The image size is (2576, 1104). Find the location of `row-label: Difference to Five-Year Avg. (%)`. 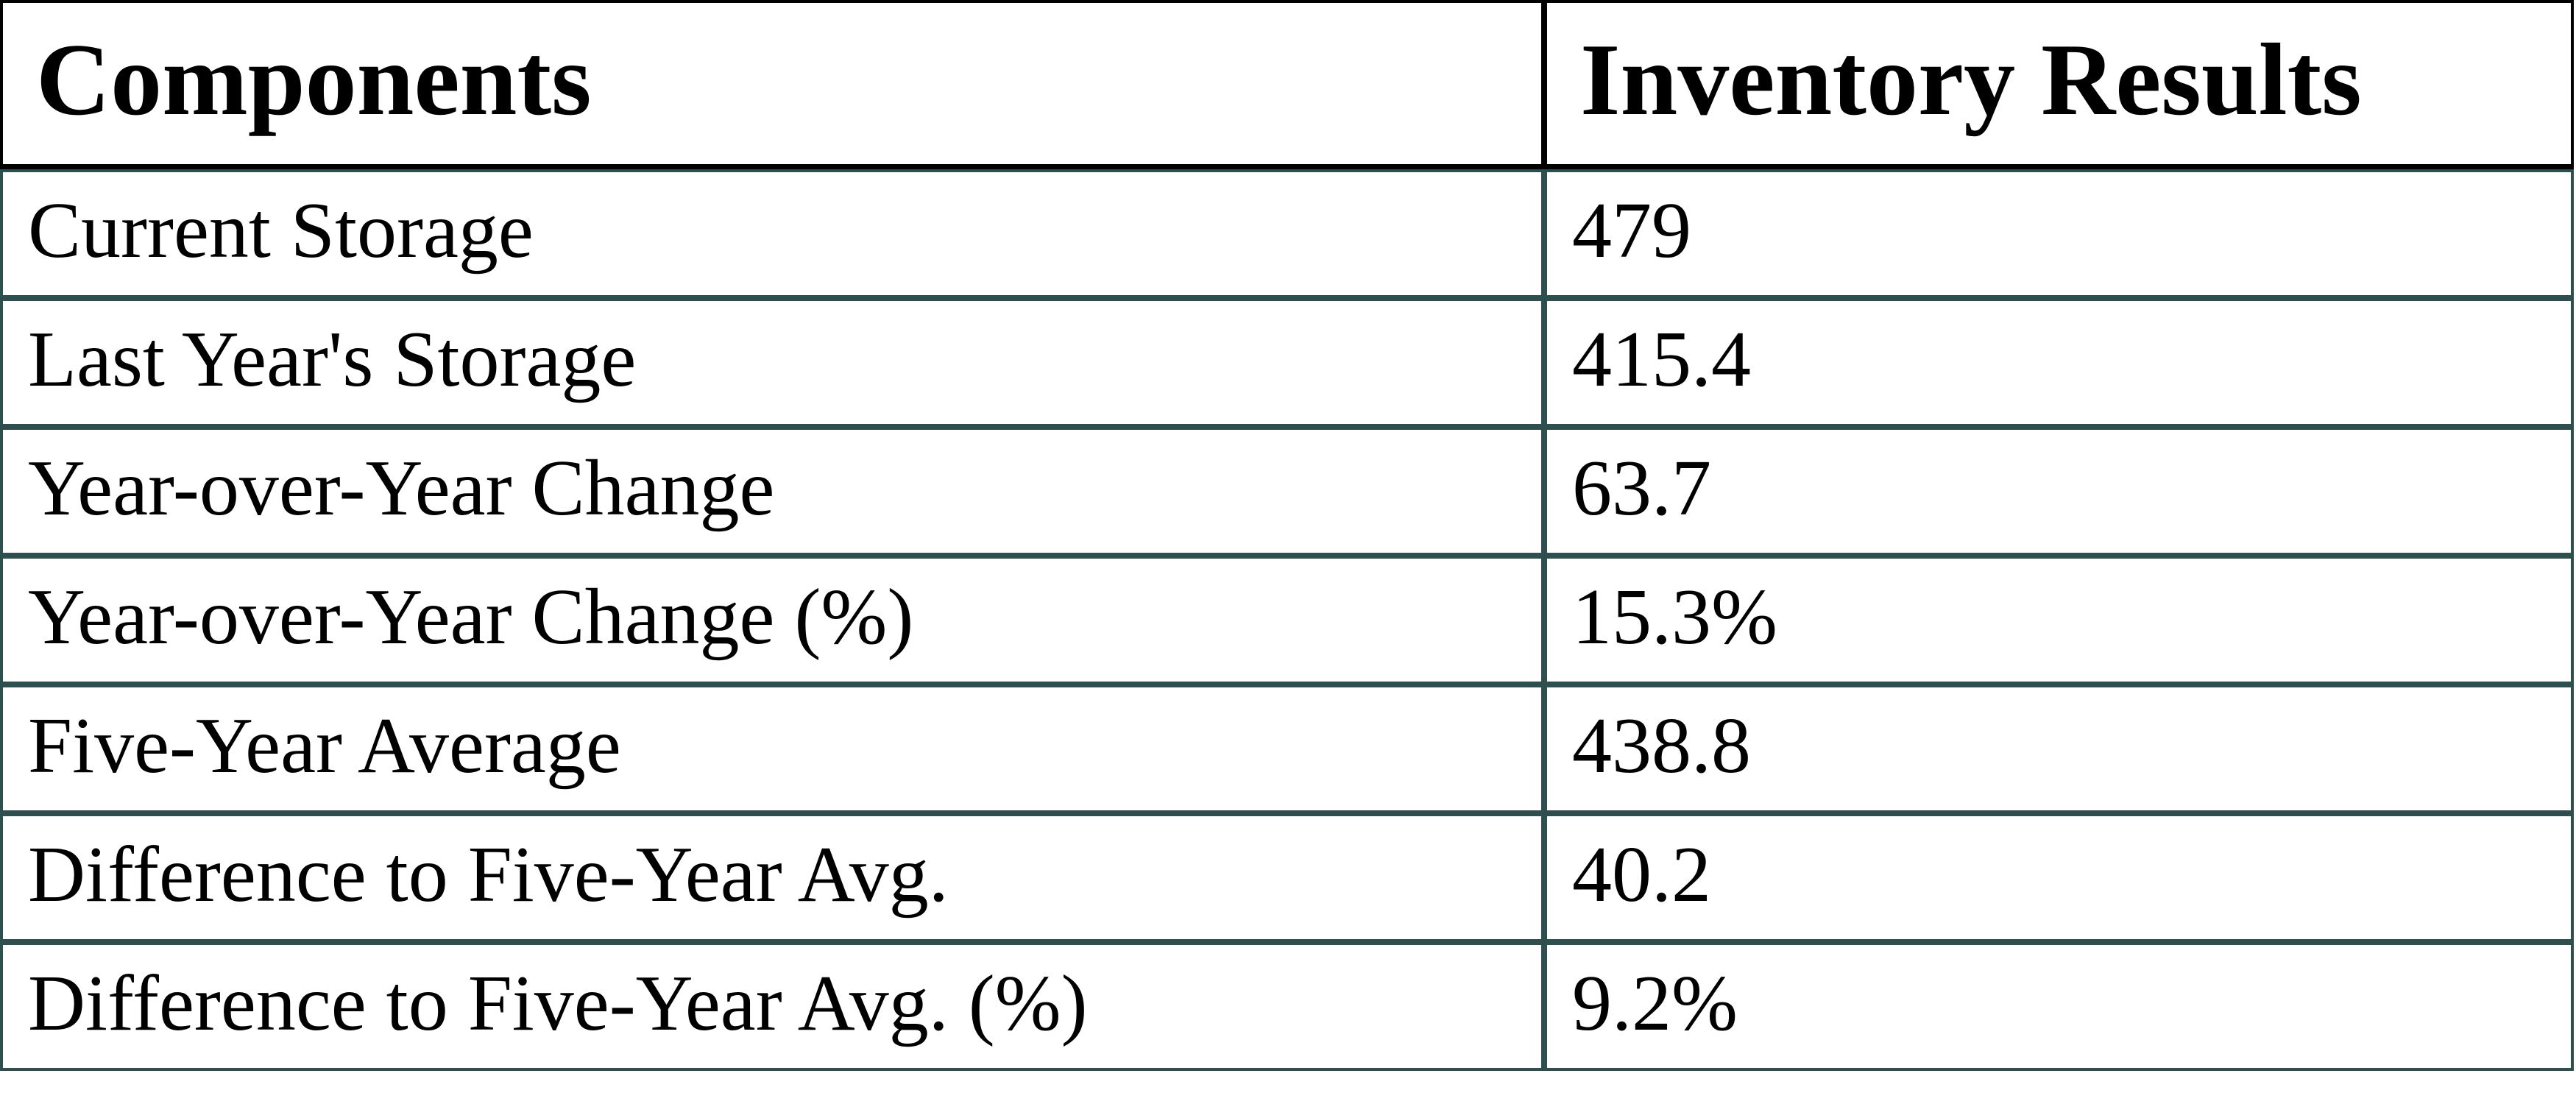

row-label: Difference to Five-Year Avg. (%) is located at coordinates (772, 1006).